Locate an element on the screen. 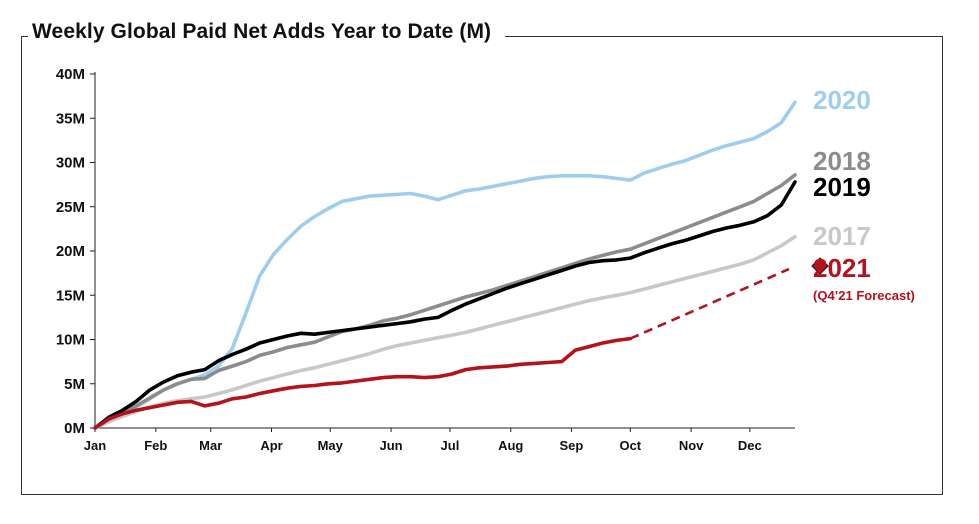 The width and height of the screenshot is (979, 524). y-tick-label: 40M is located at coordinates (70, 74).